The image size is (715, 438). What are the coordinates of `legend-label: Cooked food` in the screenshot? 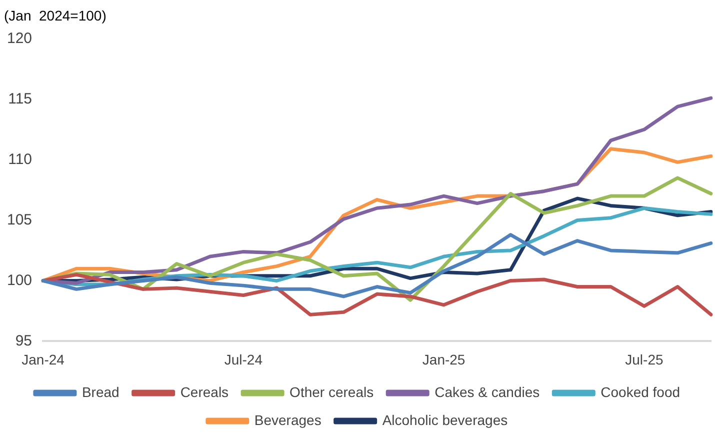 It's located at (640, 392).